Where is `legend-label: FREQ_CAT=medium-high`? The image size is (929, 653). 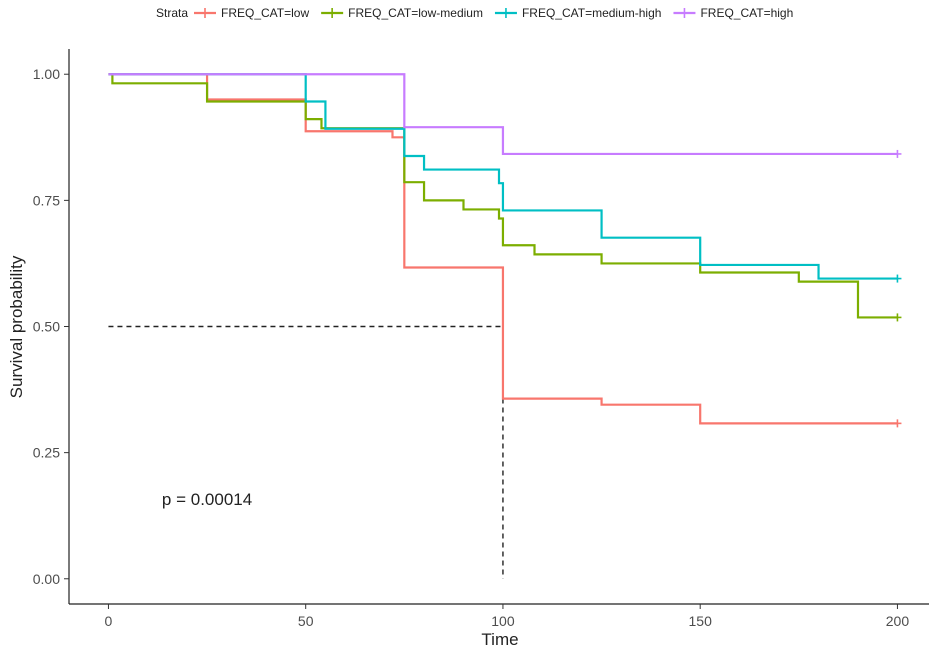
legend-label: FREQ_CAT=medium-high is located at coordinates (592, 13).